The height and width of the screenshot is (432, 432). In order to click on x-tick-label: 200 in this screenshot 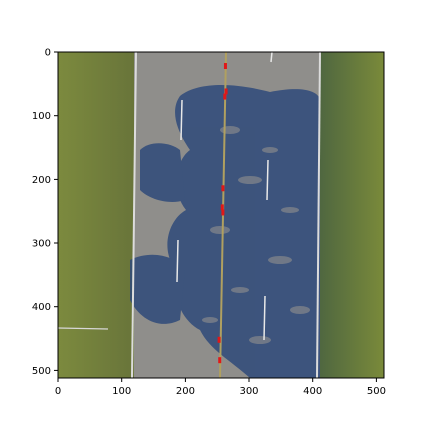, I will do `click(185, 391)`.